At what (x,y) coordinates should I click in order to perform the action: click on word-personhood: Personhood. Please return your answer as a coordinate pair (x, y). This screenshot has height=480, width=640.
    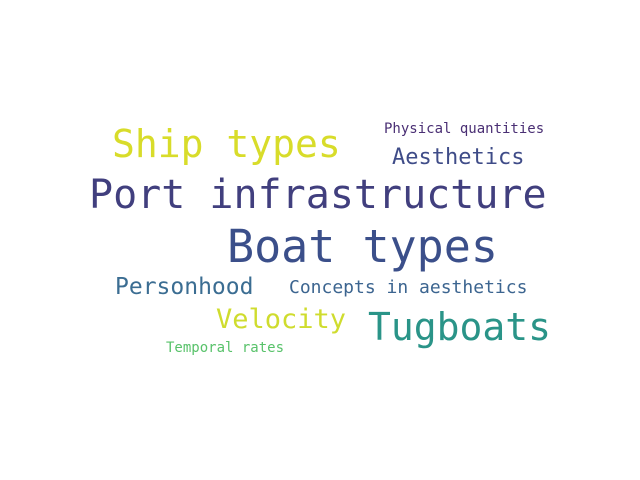
    Looking at the image, I should click on (184, 287).